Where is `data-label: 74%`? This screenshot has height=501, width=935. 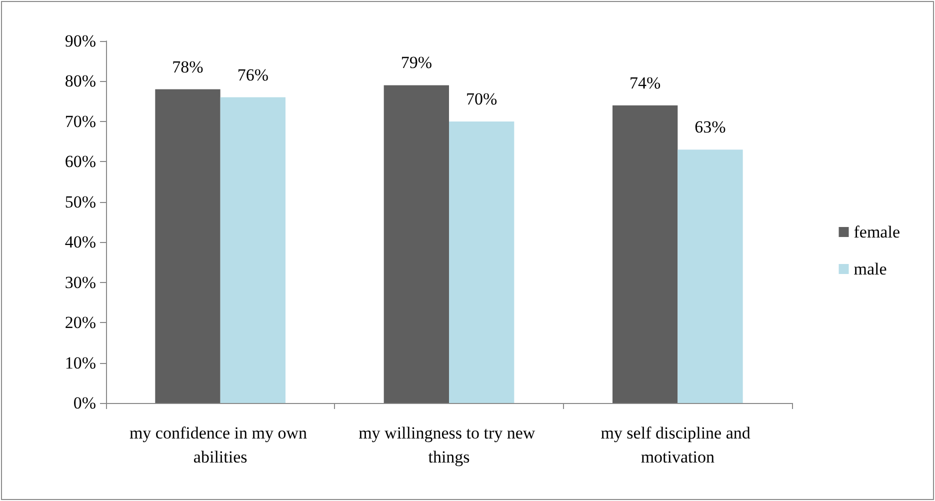 data-label: 74% is located at coordinates (645, 82).